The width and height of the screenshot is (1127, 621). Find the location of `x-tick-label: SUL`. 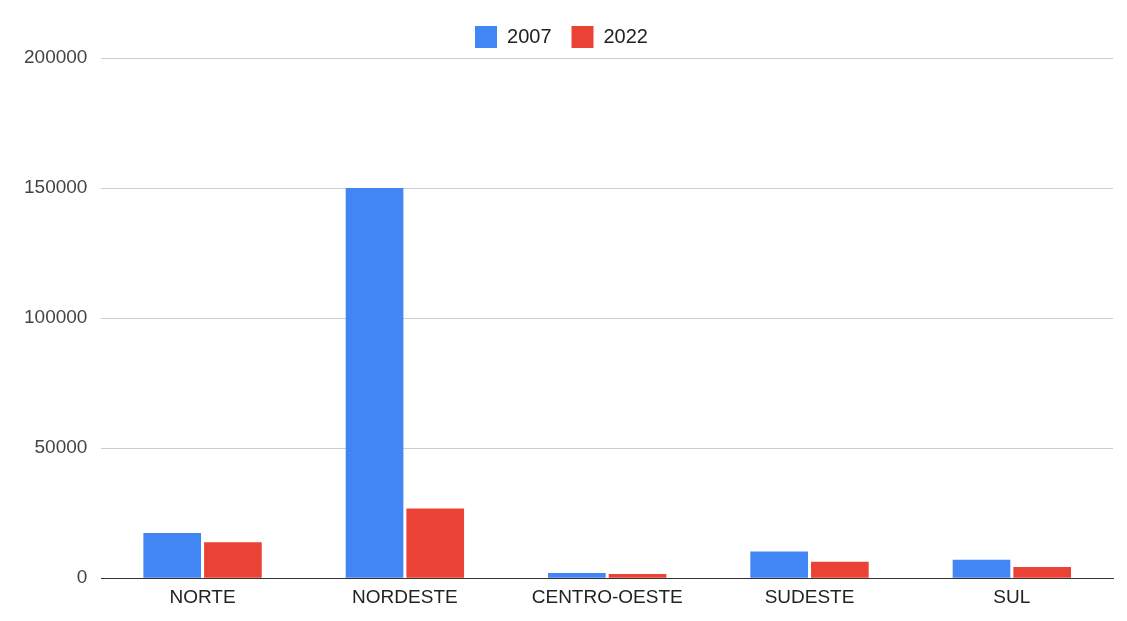

x-tick-label: SUL is located at coordinates (1012, 596).